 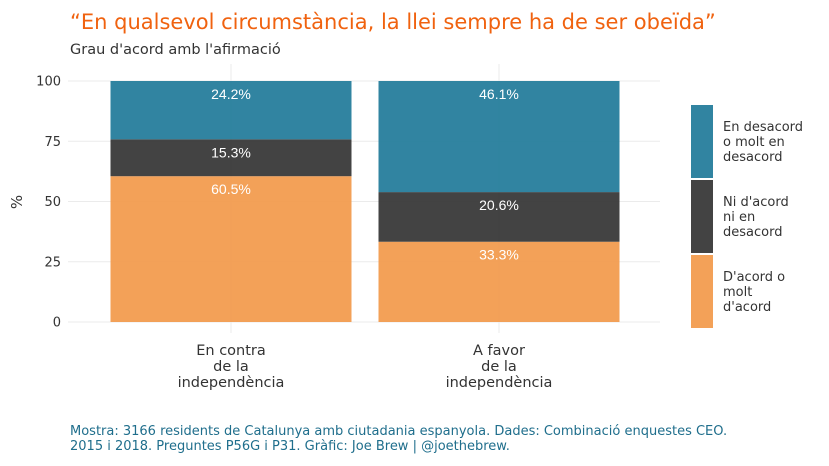 I want to click on legend-label: D'acord o molt d'acord, so click(x=754, y=292).